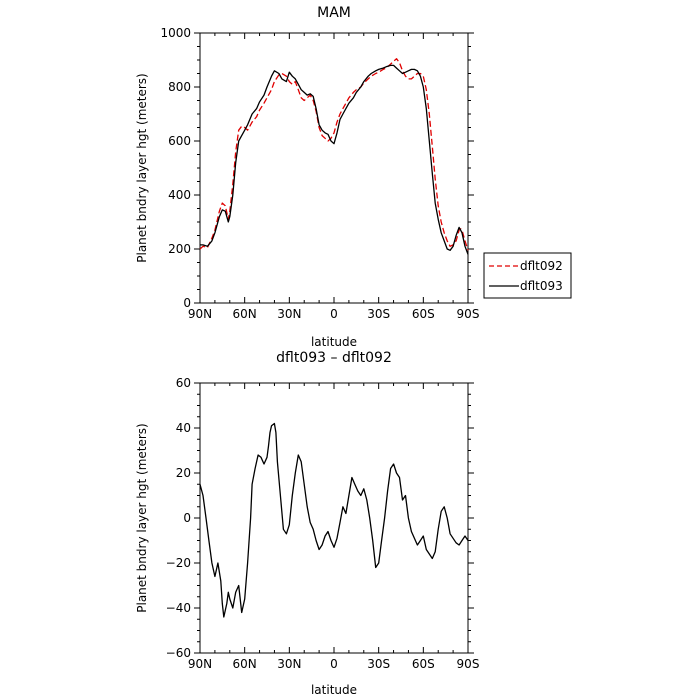 The height and width of the screenshot is (700, 700). I want to click on y-tick-label: −60, so click(178, 653).